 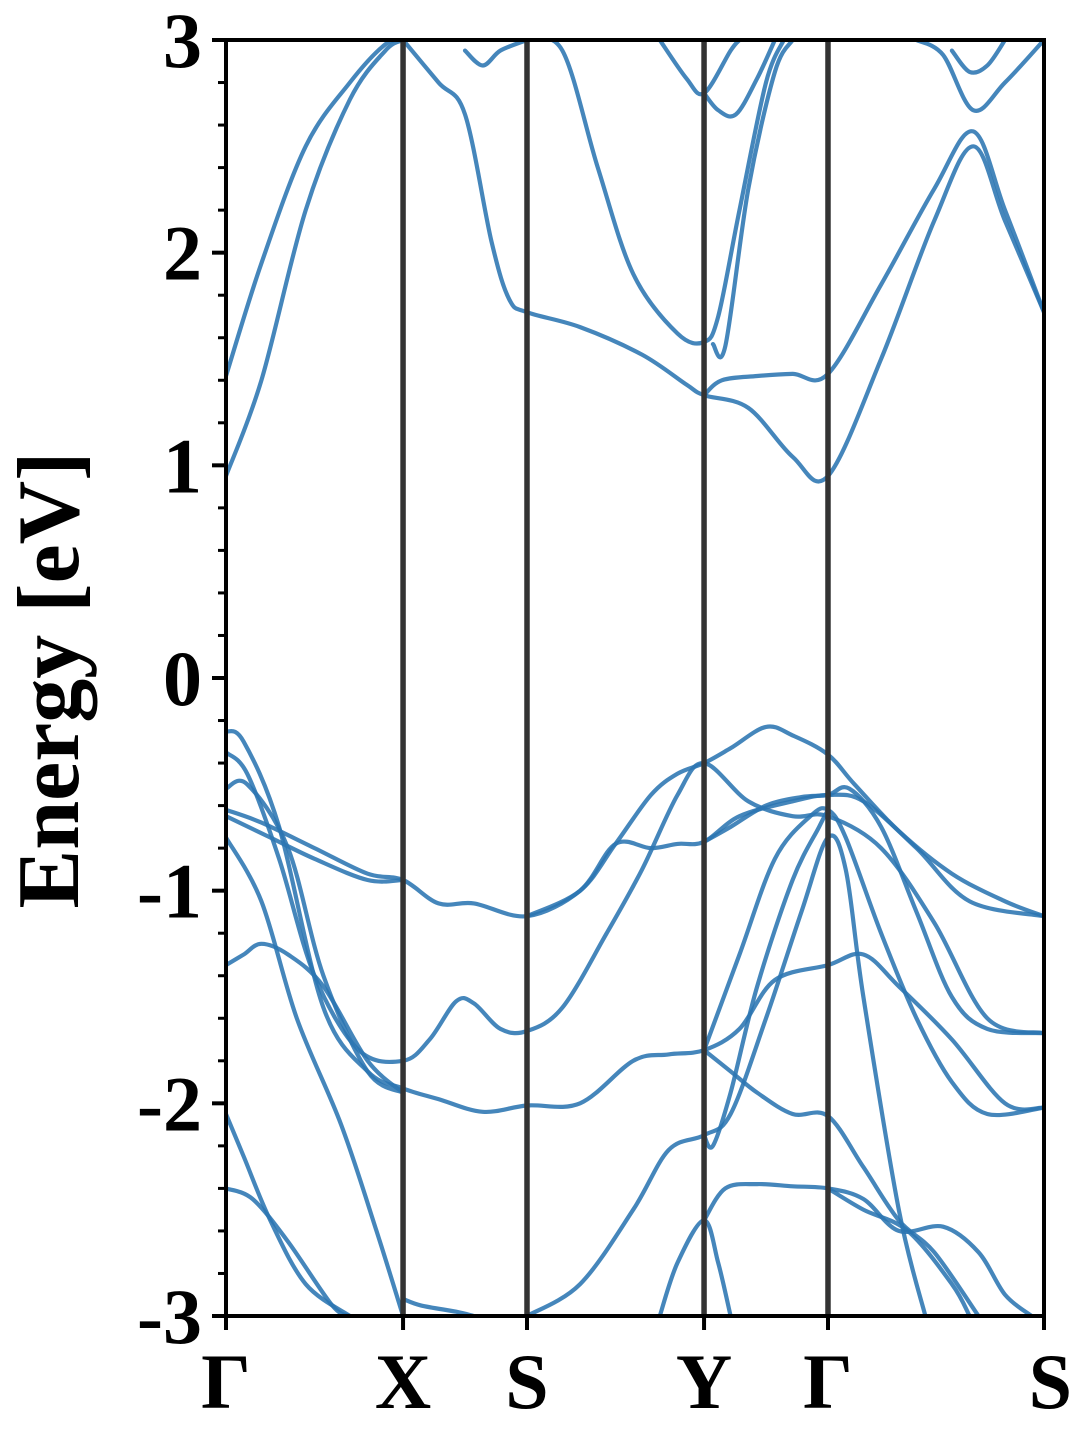 I want to click on y-tick-label: 0, so click(x=182, y=678).